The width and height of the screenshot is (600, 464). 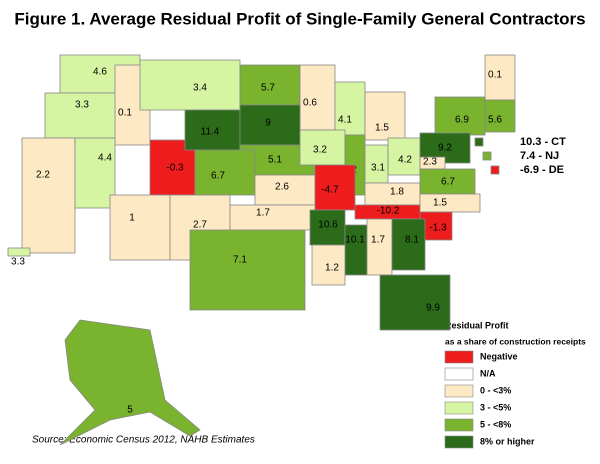 What do you see at coordinates (462, 120) in the screenshot?
I see `state-value: 6.9` at bounding box center [462, 120].